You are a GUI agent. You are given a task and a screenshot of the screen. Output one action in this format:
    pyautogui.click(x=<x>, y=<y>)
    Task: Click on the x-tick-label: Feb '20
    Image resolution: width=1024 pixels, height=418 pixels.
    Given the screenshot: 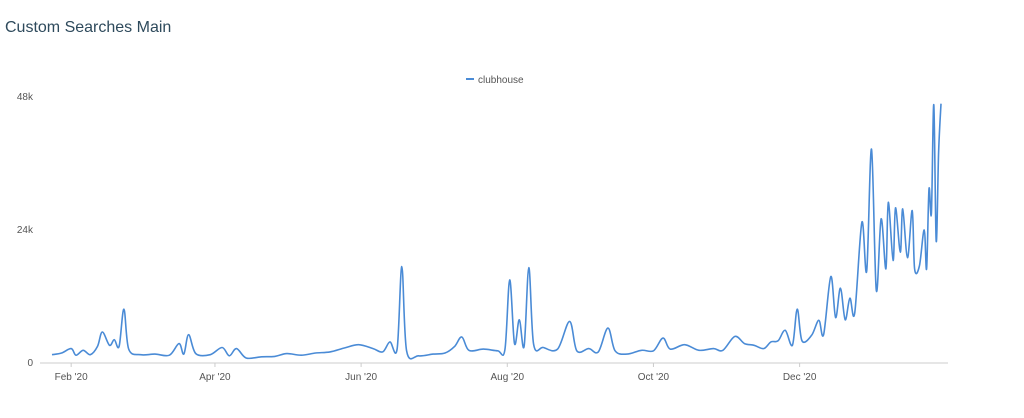 What is the action you would take?
    pyautogui.click(x=71, y=377)
    